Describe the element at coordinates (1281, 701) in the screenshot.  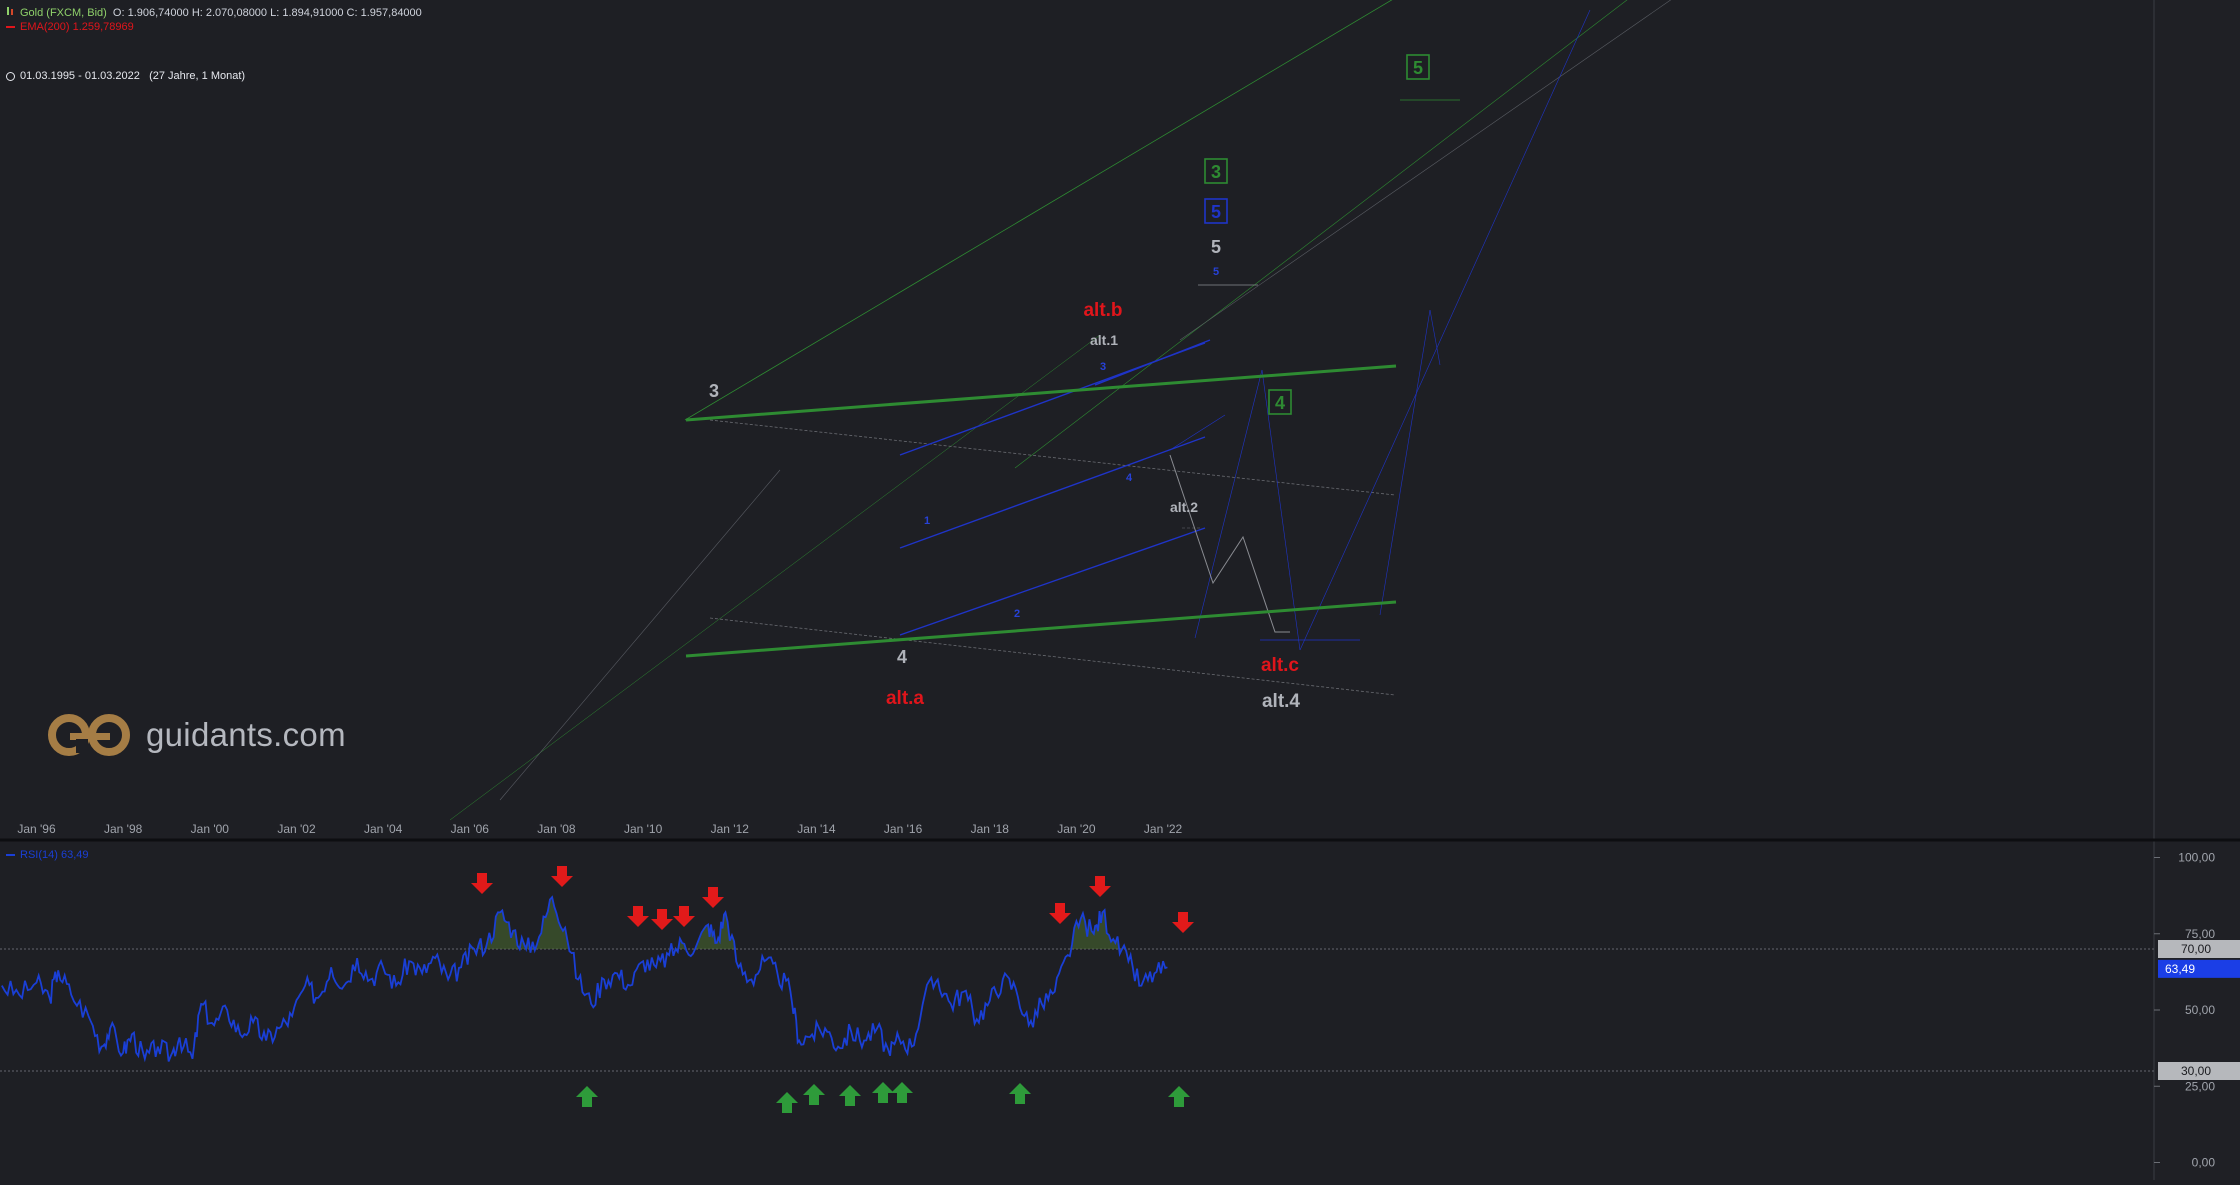
I see `alt-4-label: alt.4` at that location.